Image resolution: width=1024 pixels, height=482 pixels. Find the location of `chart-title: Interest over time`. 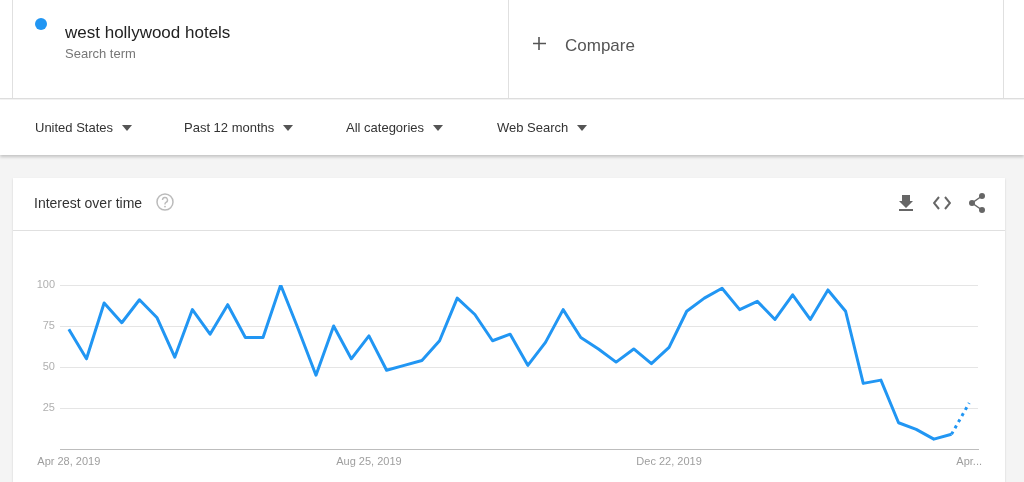

chart-title: Interest over time is located at coordinates (88, 203).